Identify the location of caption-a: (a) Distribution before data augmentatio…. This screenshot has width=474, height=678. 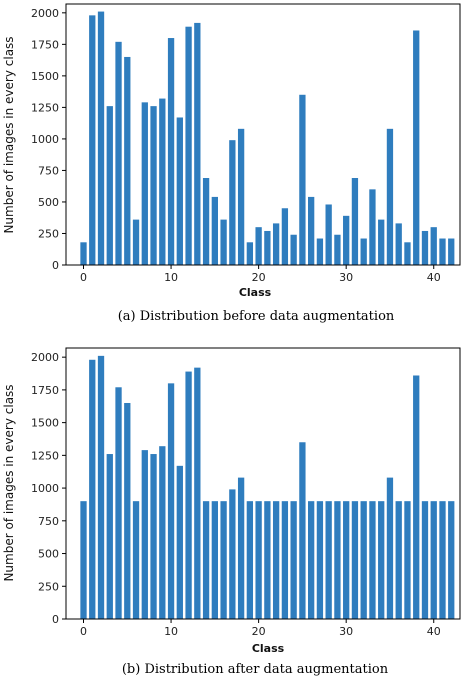
(256, 316).